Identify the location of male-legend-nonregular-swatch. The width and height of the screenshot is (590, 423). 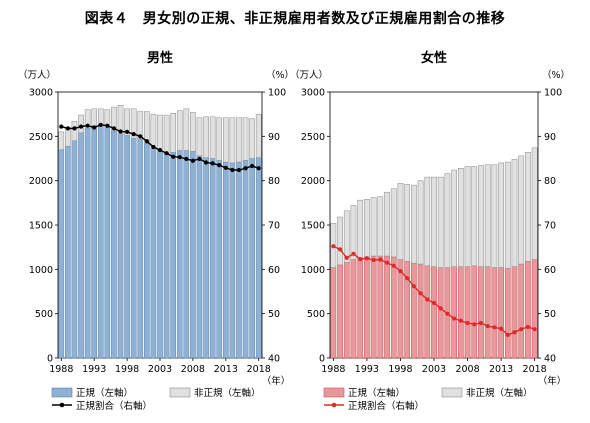
(180, 392).